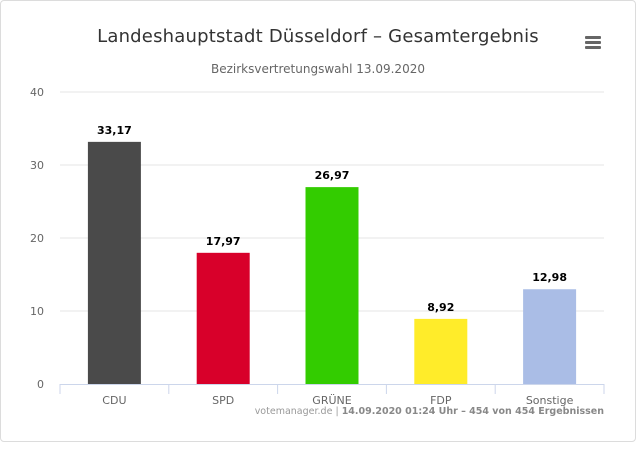  What do you see at coordinates (40, 384) in the screenshot?
I see `y-tick-label: 0` at bounding box center [40, 384].